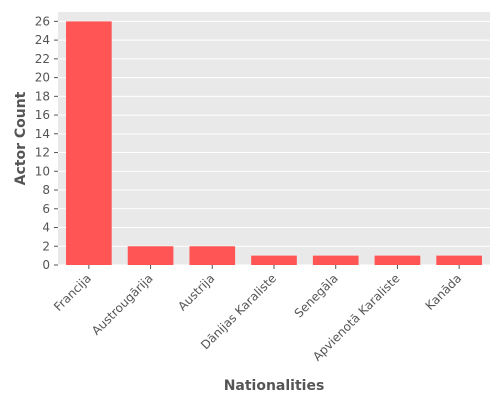 The height and width of the screenshot is (400, 500). I want to click on x-axis-title: Nationalities, so click(274, 386).